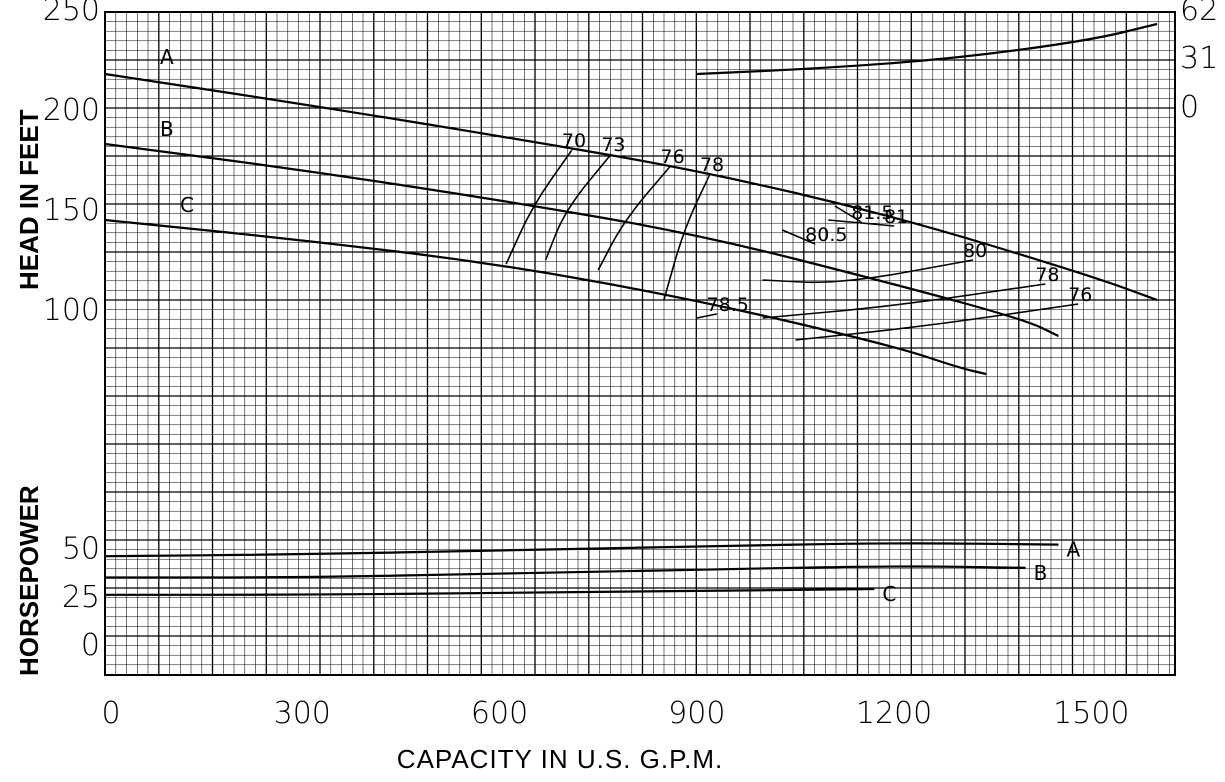  I want to click on efficiency-label: 73, so click(613, 145).